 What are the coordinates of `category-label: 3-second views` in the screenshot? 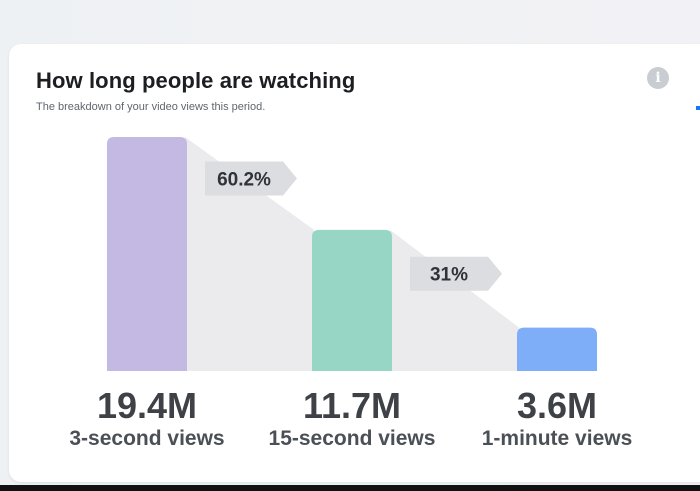 It's located at (146, 438).